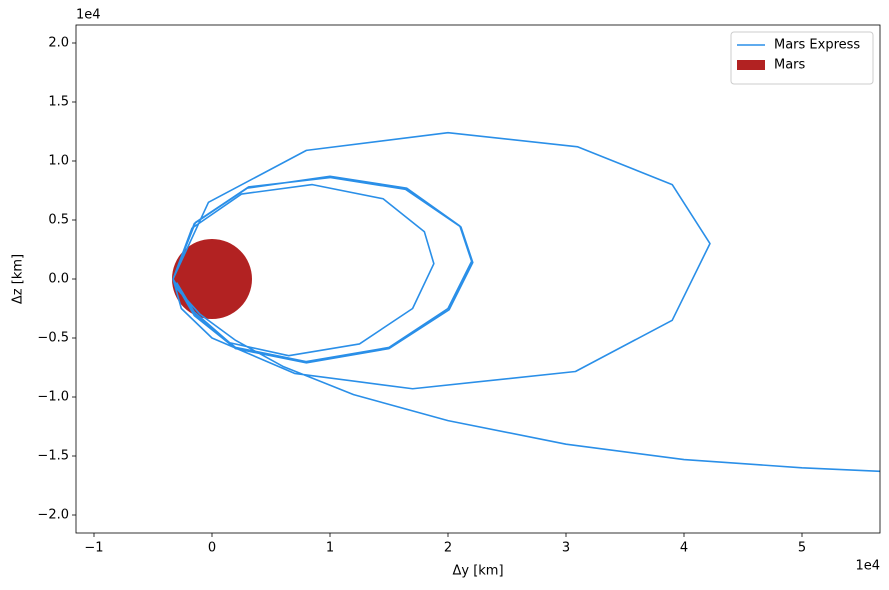  I want to click on y-tick-label: 1.5, so click(58, 101).